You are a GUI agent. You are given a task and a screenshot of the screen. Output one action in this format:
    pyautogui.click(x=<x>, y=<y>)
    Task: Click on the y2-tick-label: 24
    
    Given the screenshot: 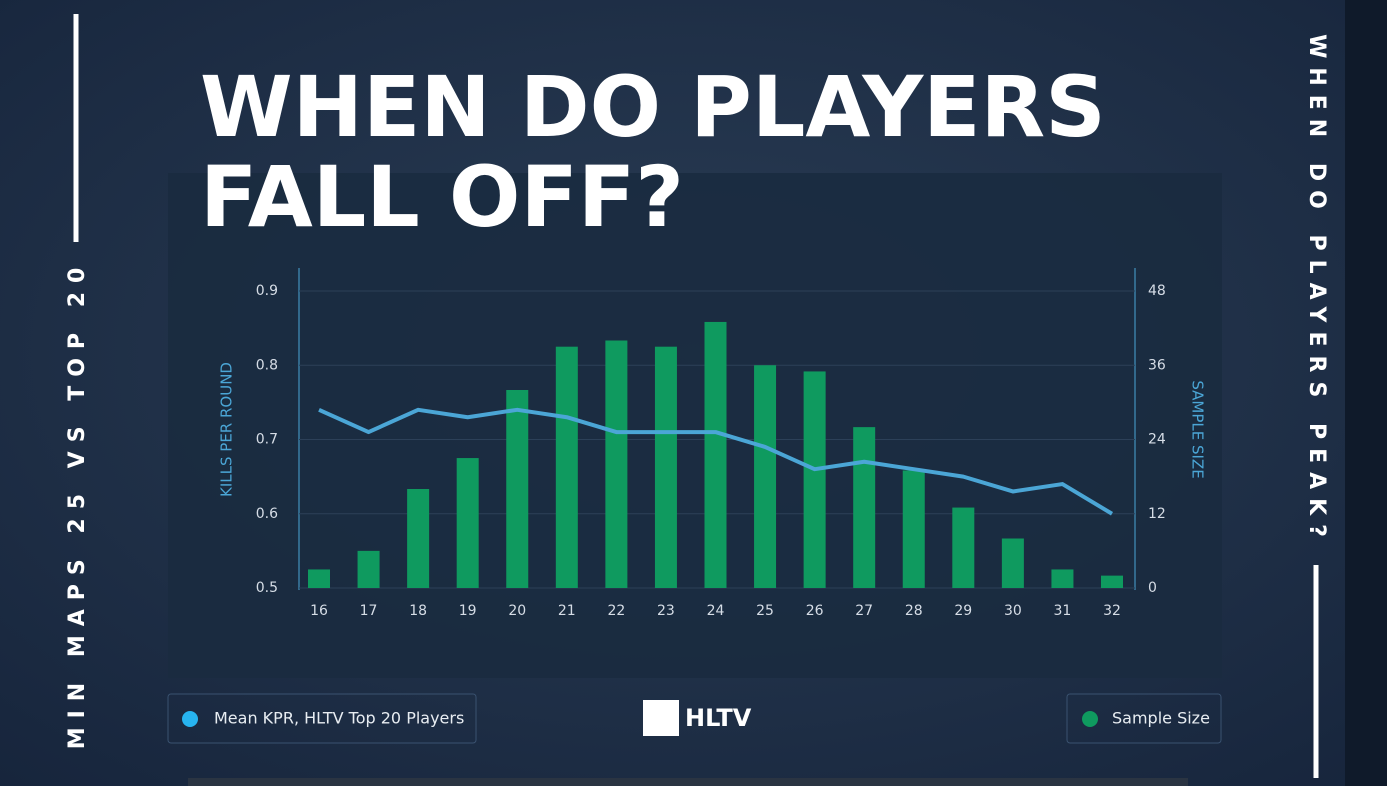 What is the action you would take?
    pyautogui.click(x=1157, y=440)
    